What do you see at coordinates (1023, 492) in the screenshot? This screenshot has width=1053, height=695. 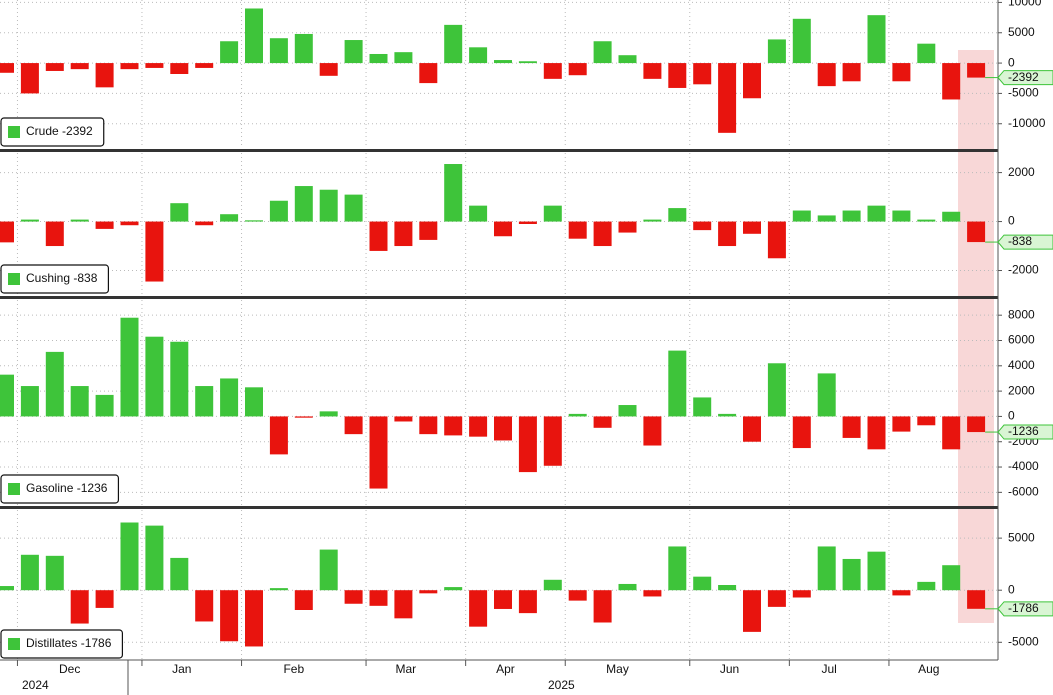 I see `y-tick-label: -6000` at bounding box center [1023, 492].